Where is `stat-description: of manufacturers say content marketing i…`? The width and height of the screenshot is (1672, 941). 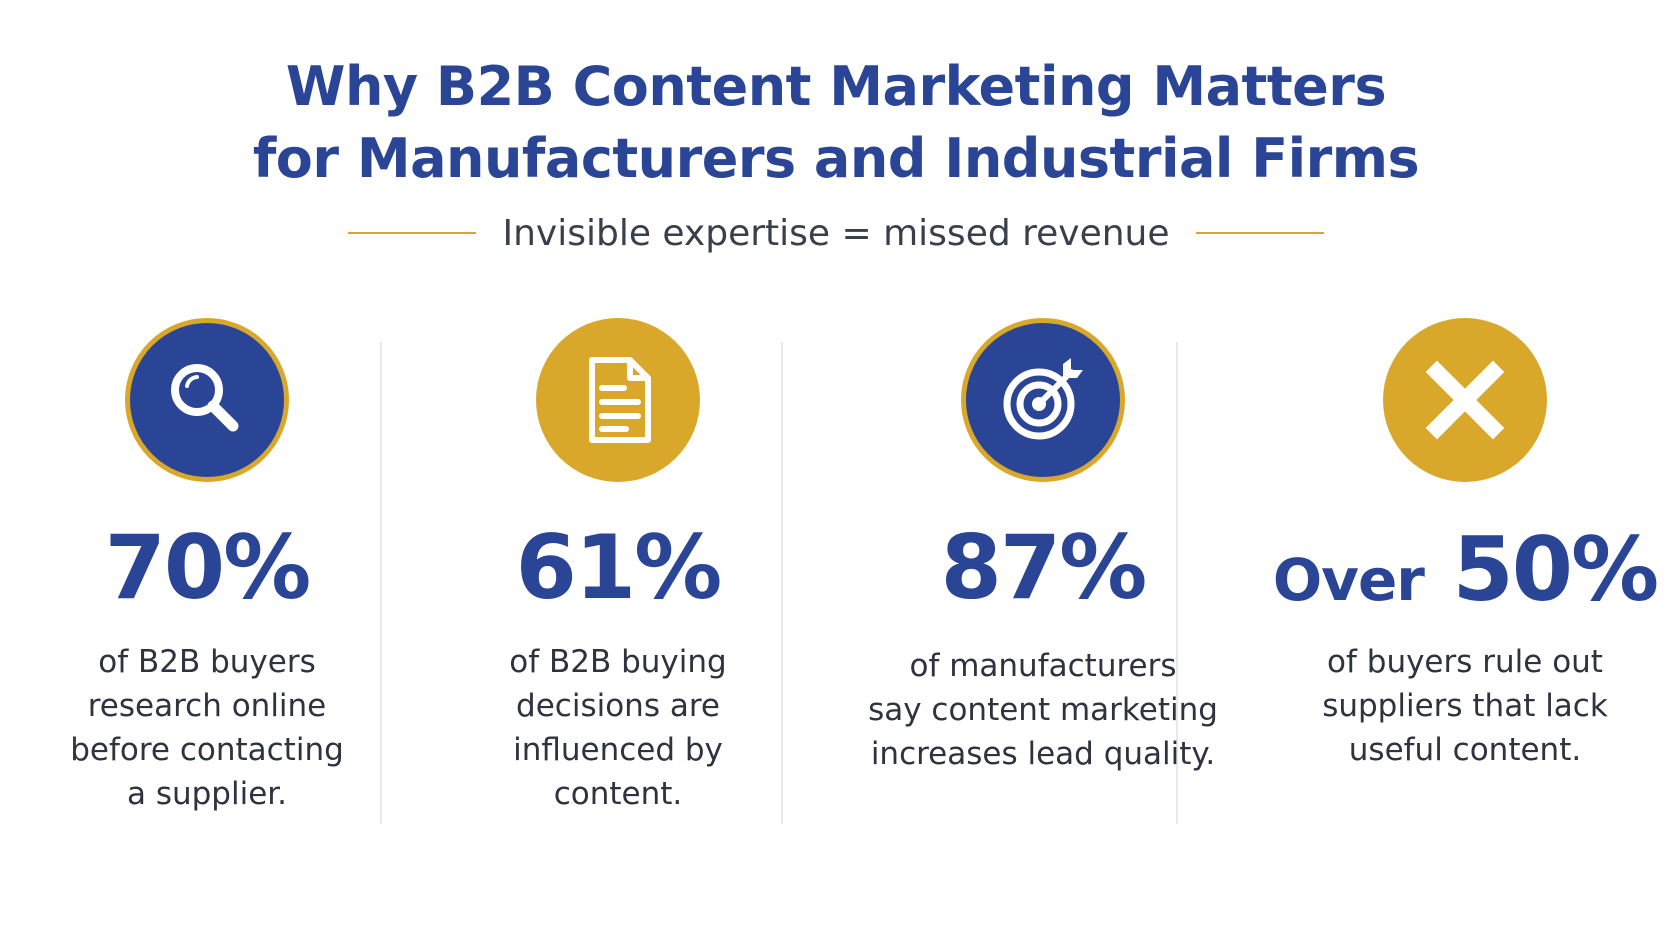
stat-description: of manufacturers say content marketing i… is located at coordinates (1043, 710).